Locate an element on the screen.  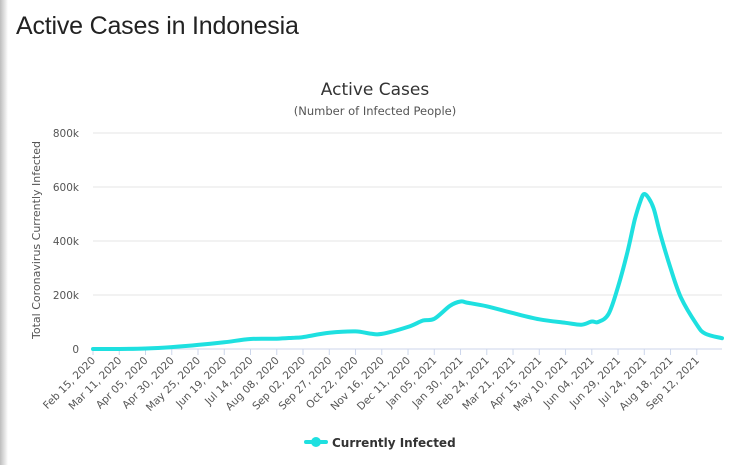
page-heading: Active Cases in Indonesia is located at coordinates (157, 26).